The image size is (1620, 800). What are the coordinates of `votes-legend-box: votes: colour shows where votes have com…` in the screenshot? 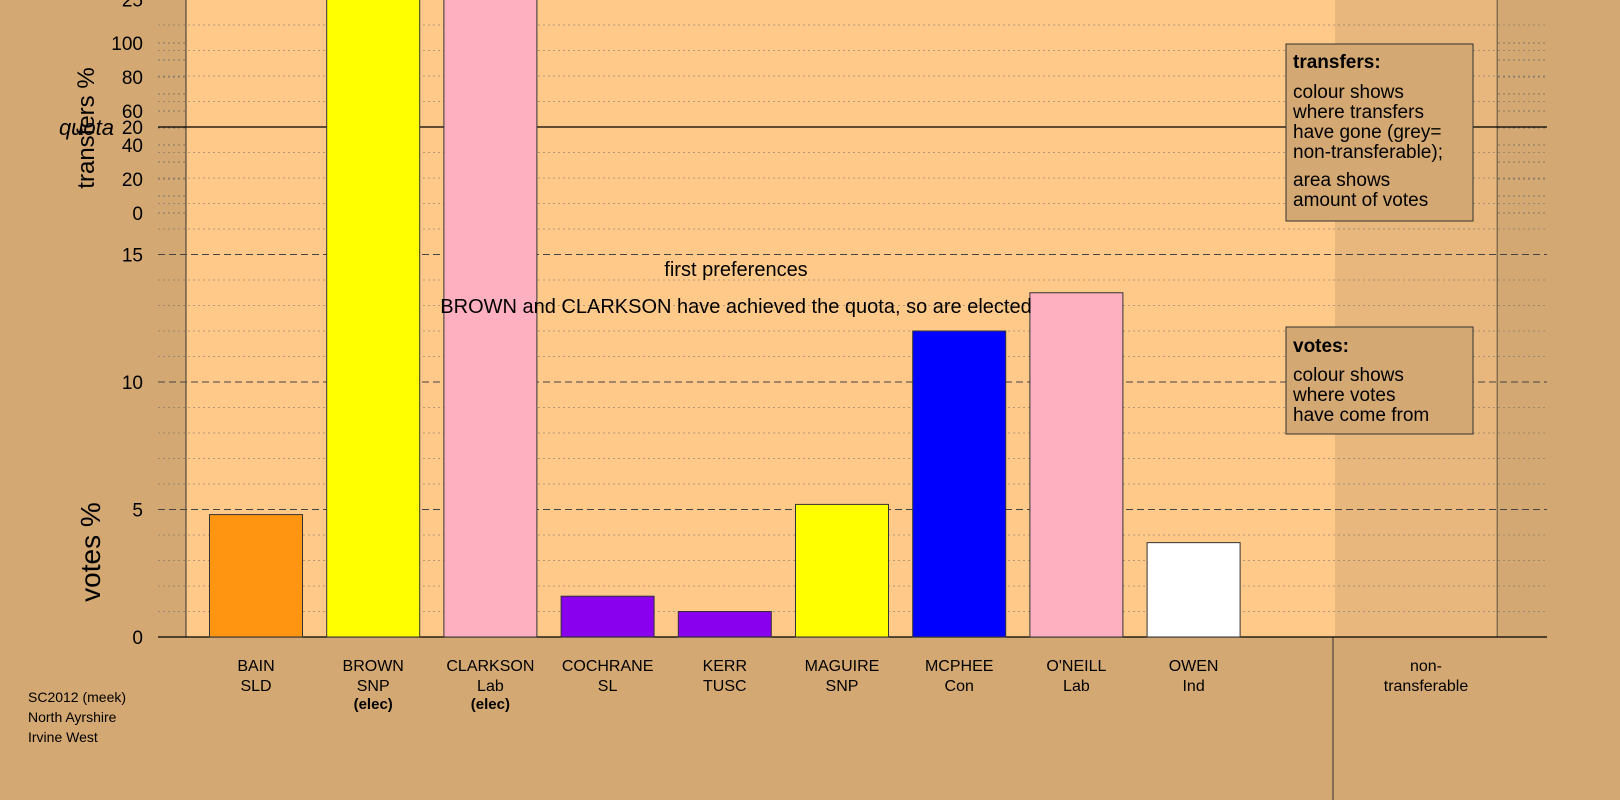 It's located at (1379, 380).